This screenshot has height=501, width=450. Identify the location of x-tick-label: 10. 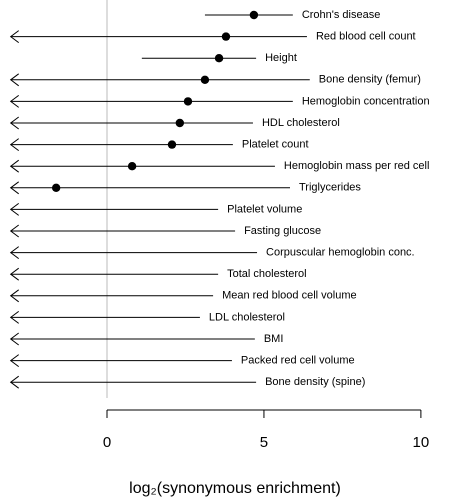
(421, 442).